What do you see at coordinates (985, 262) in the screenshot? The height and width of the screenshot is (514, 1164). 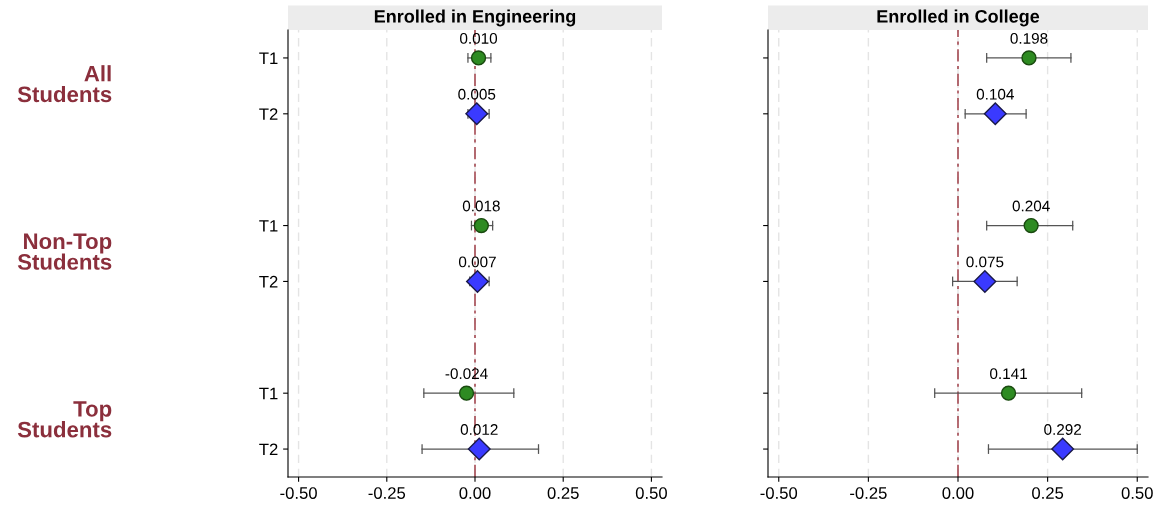 I see `data-label: 0.075` at bounding box center [985, 262].